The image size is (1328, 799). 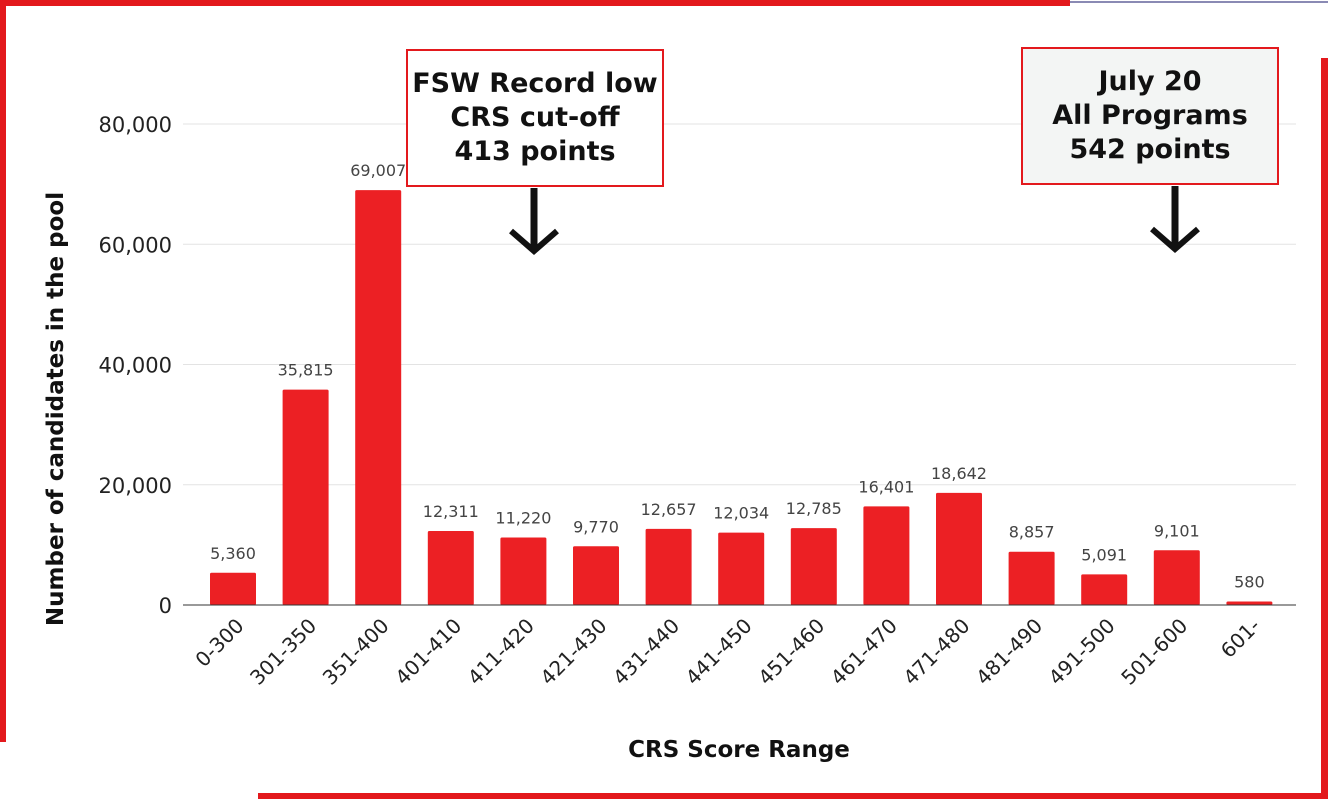 What do you see at coordinates (1150, 81) in the screenshot?
I see `callout-2-line-1: July 20` at bounding box center [1150, 81].